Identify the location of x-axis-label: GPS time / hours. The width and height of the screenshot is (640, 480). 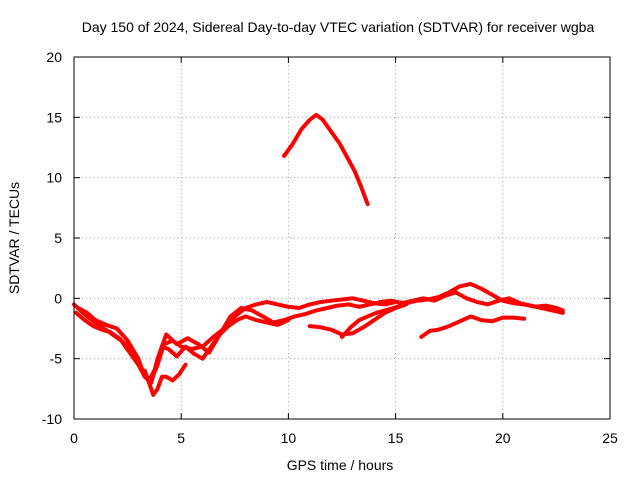
(340, 465).